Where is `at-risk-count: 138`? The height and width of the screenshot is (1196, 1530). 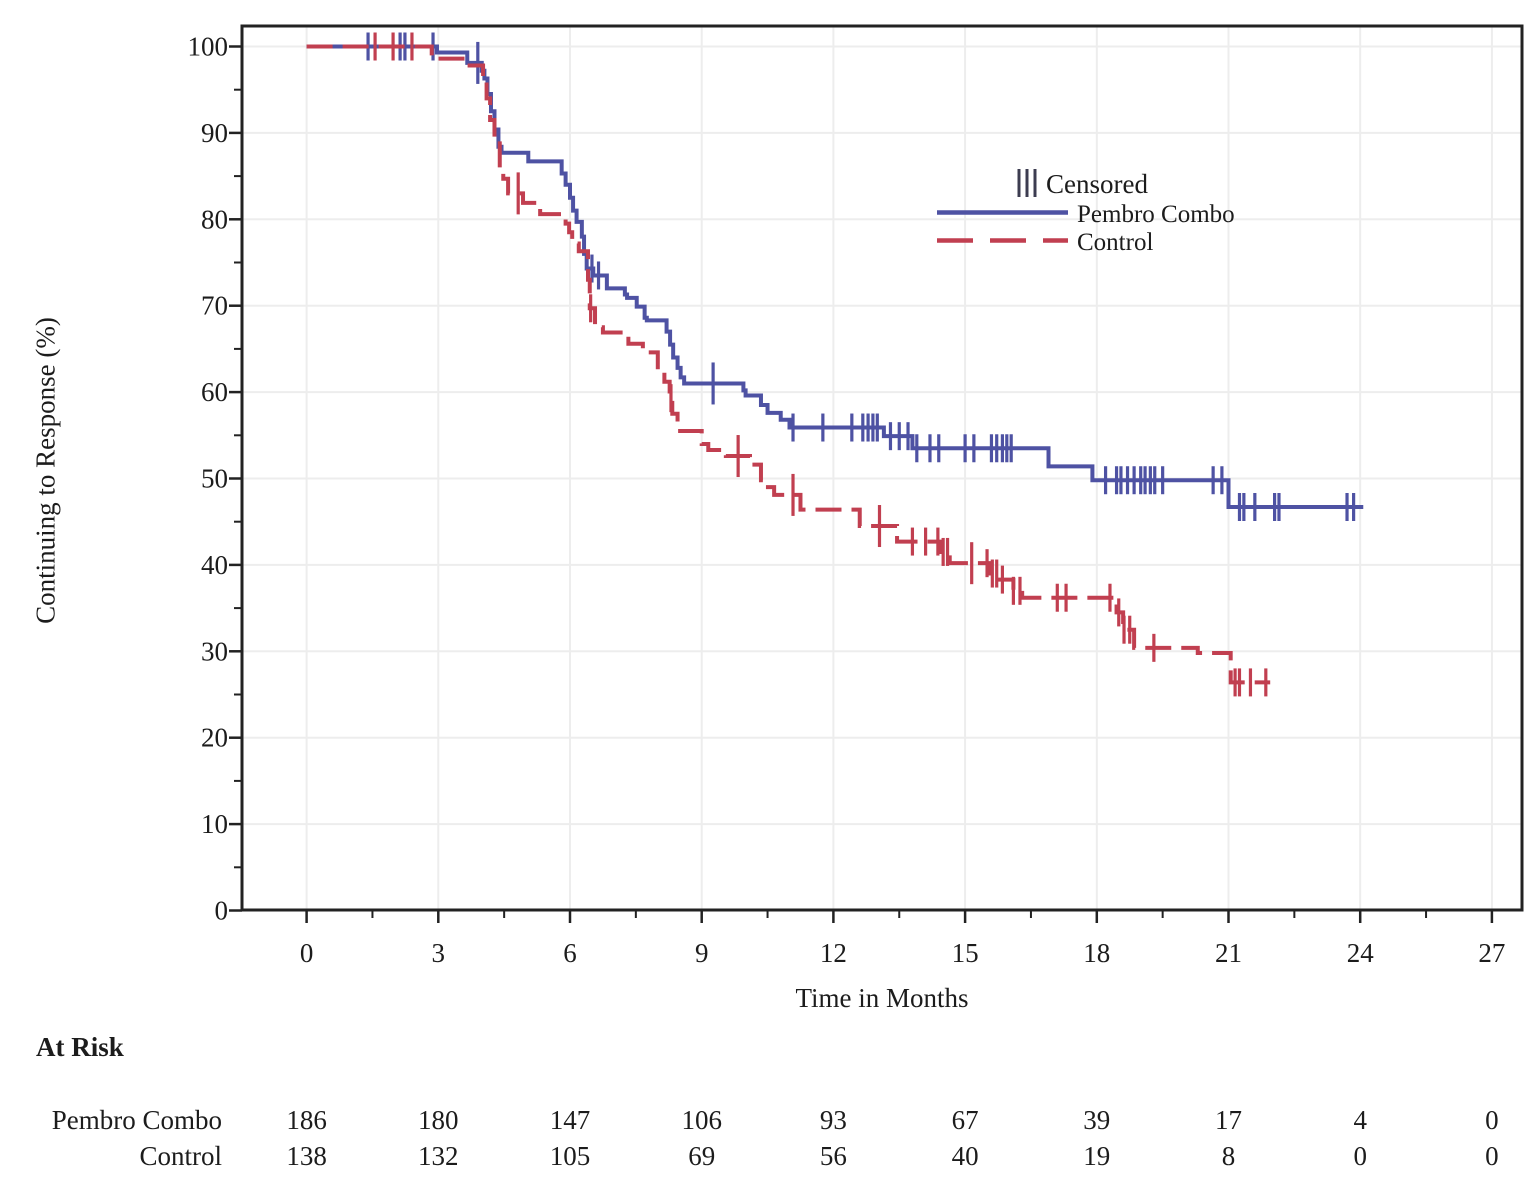 at-risk-count: 138 is located at coordinates (306, 1156).